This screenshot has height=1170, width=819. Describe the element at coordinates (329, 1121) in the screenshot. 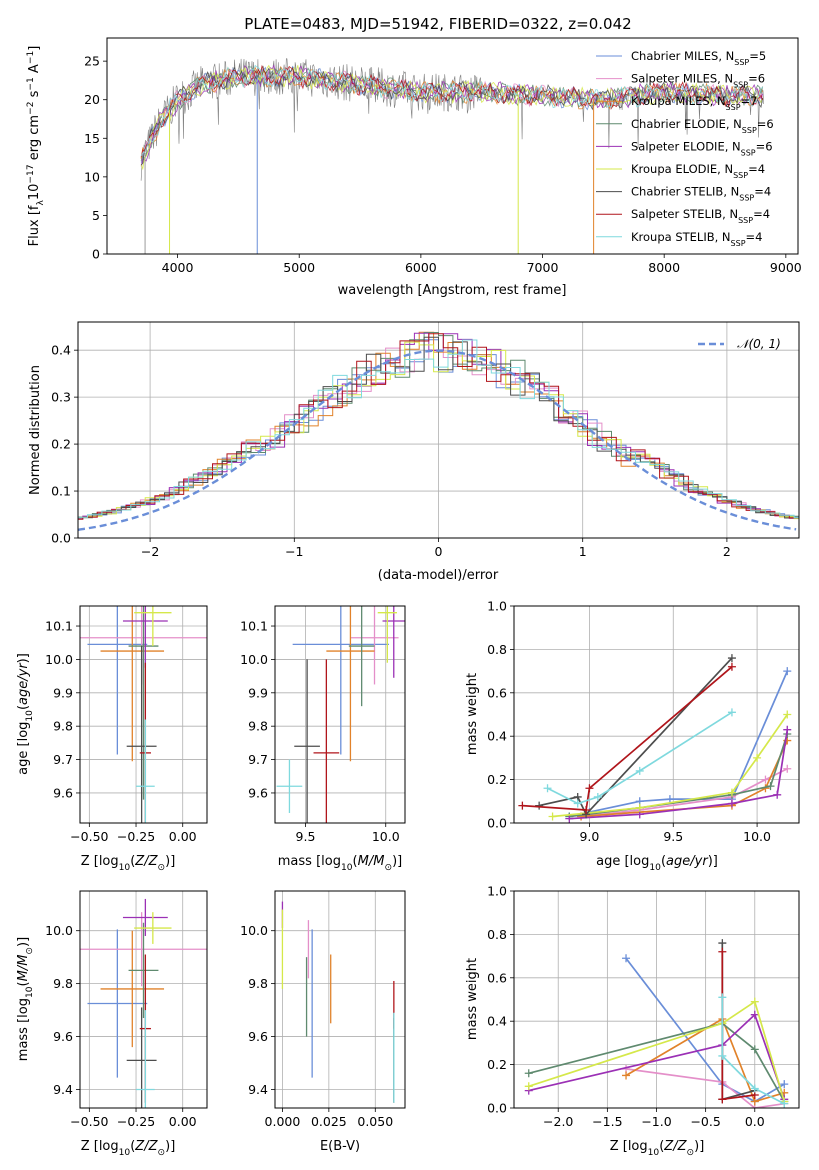

I see `x-tick-label: 0.025` at that location.